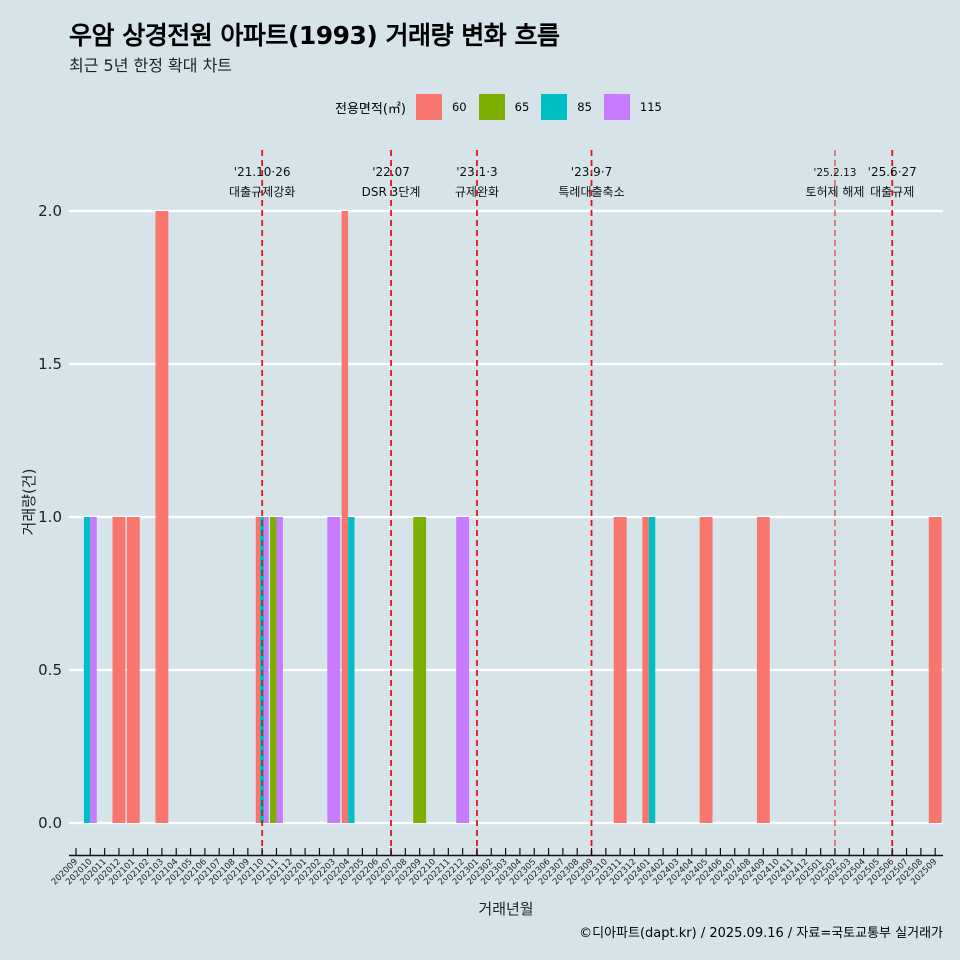  I want to click on legend-label-65: 65, so click(522, 107).